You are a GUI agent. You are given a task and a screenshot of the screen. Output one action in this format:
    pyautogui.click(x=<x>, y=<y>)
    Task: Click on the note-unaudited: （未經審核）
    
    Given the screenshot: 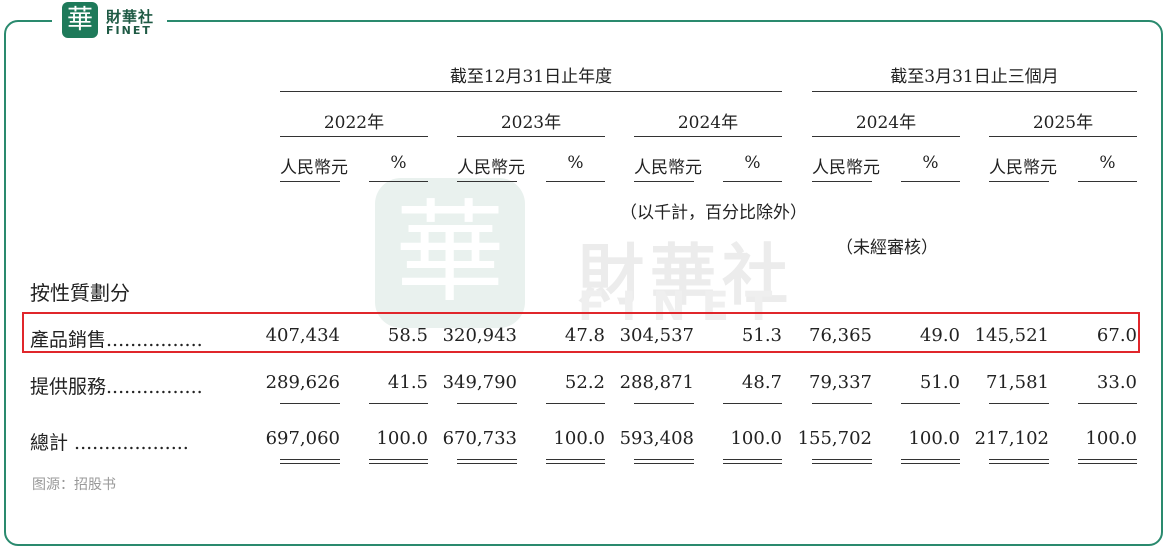 What is the action you would take?
    pyautogui.click(x=887, y=248)
    